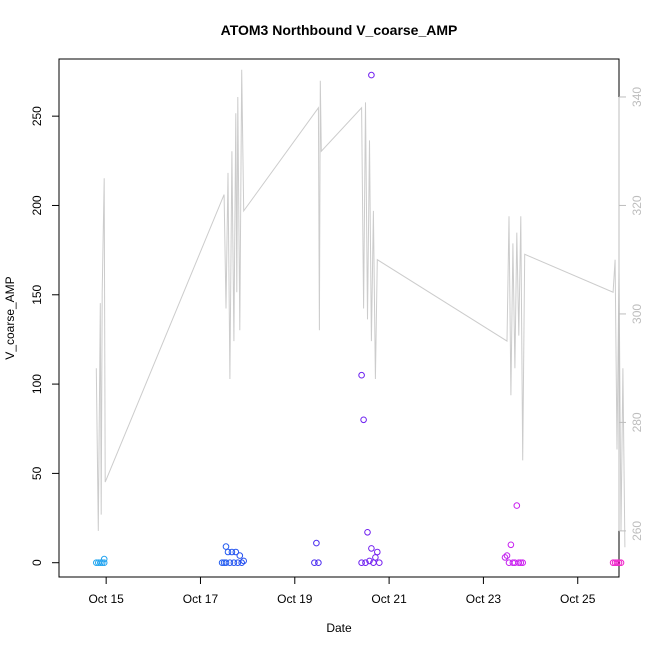 The width and height of the screenshot is (650, 650). What do you see at coordinates (106, 599) in the screenshot?
I see `x-tick-label: Oct 15` at bounding box center [106, 599].